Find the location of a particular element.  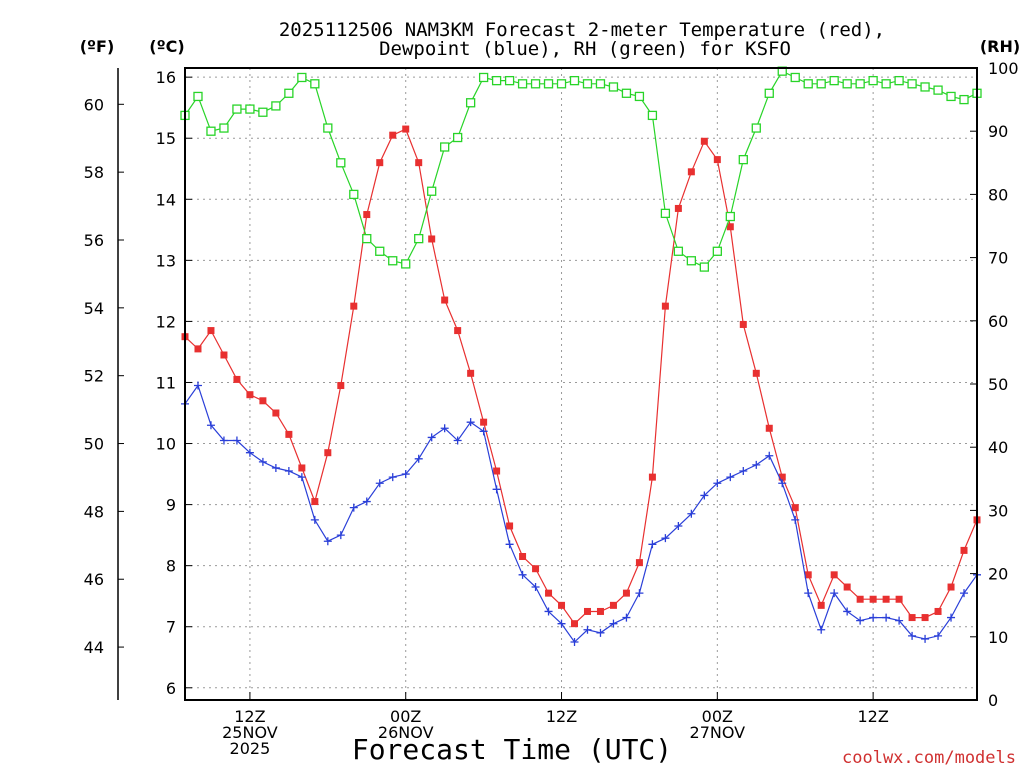

celsius-tick-label: 10 is located at coordinates (166, 444).